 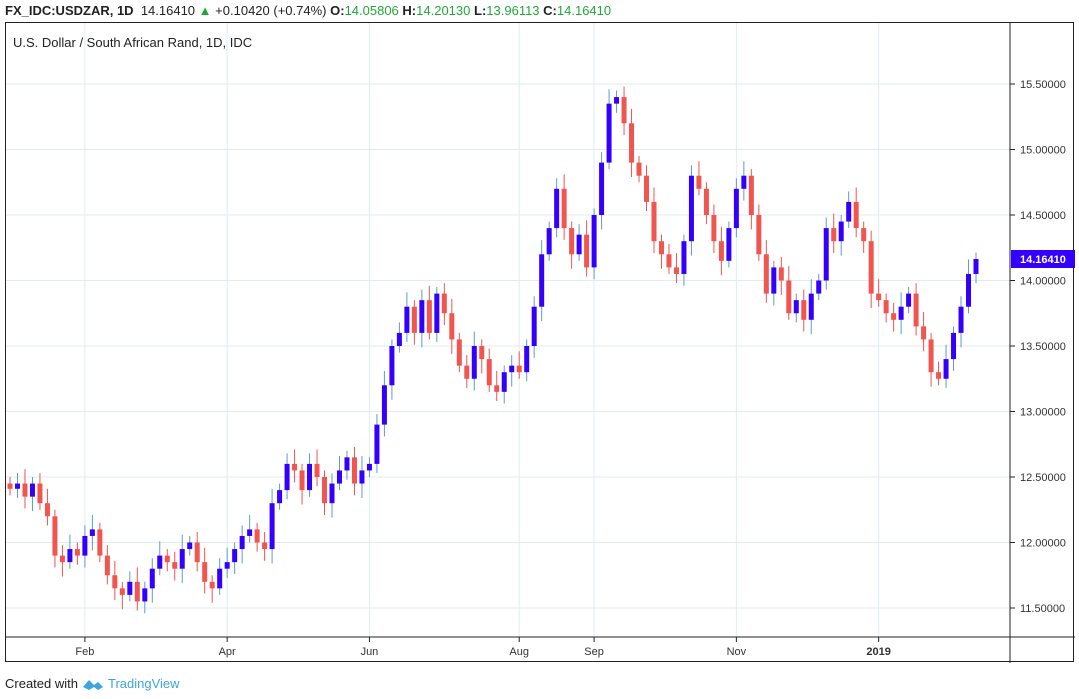 I want to click on y-tick-label: 14.00000, so click(x=1043, y=282).